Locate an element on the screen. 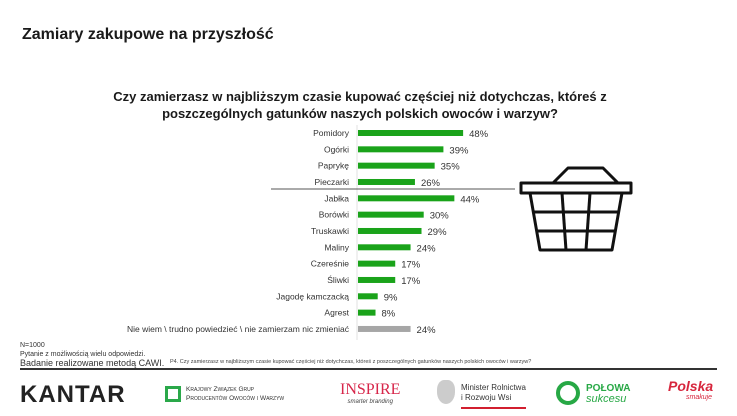  polowa-line1: POŁOWA is located at coordinates (608, 388).